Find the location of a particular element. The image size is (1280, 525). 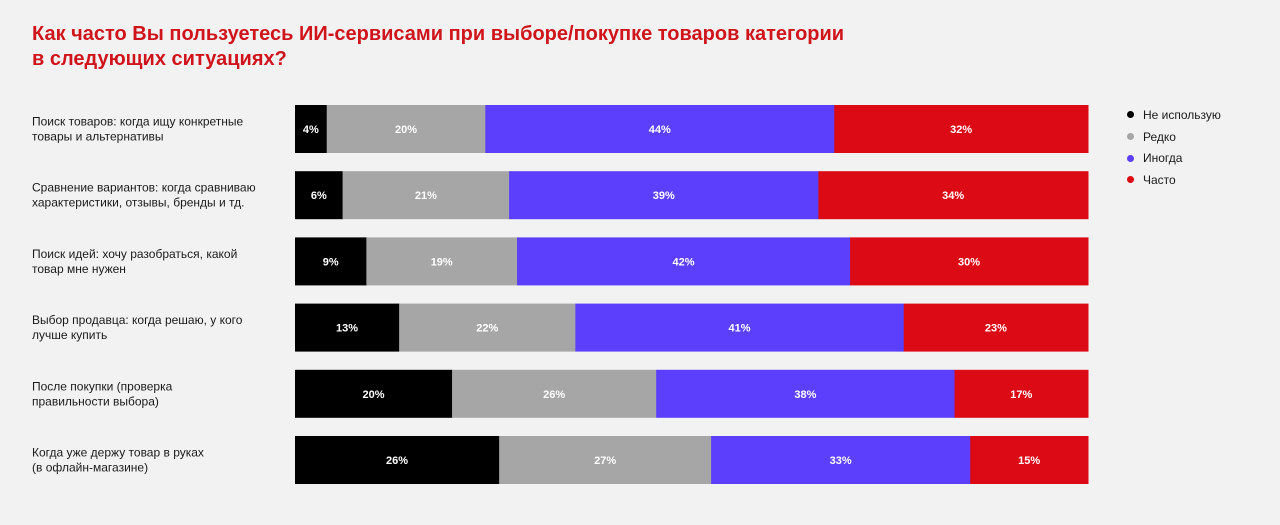

data-label: 30% is located at coordinates (969, 262).